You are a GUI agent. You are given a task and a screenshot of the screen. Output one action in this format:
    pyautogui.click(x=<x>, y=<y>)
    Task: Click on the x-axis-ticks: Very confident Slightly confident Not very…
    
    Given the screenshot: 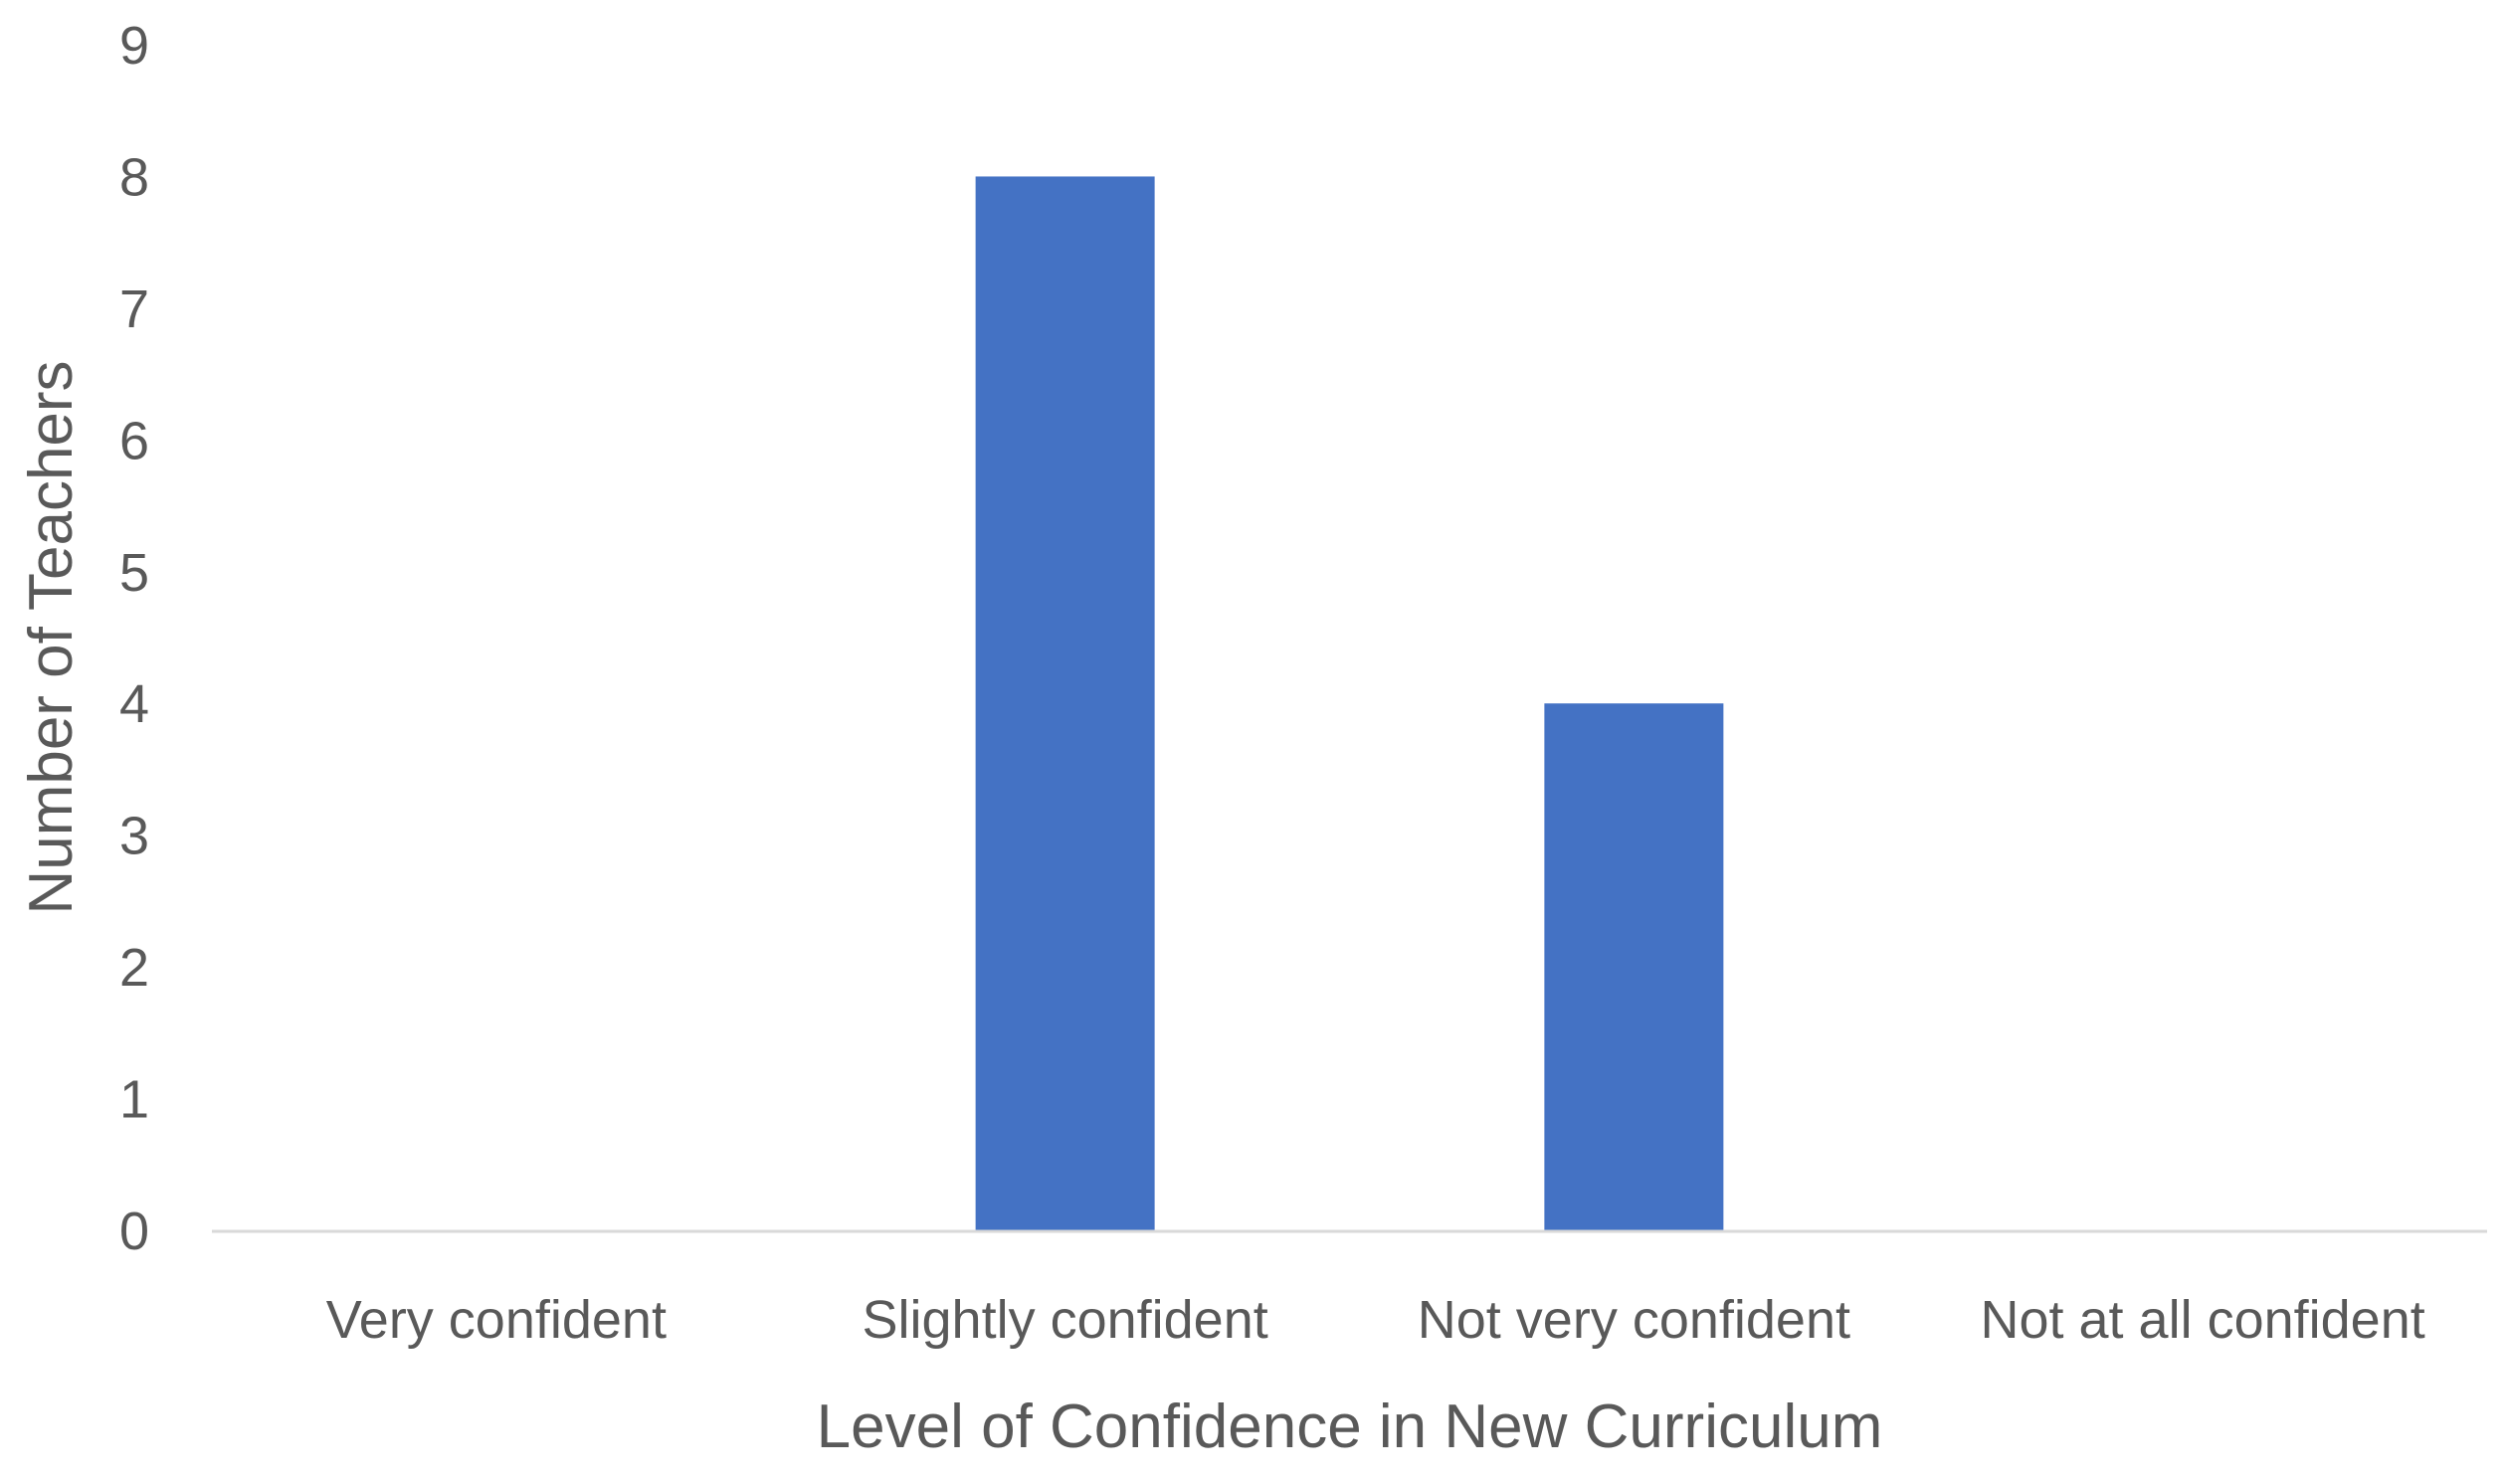 What is the action you would take?
    pyautogui.click(x=1375, y=1320)
    